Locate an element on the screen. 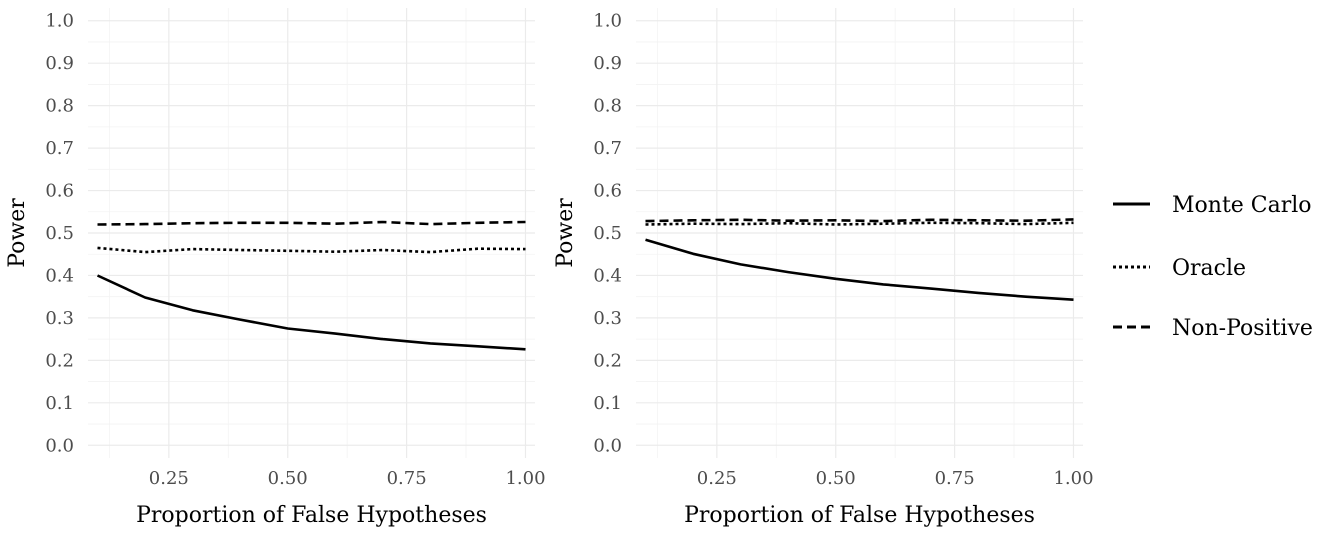 Image resolution: width=1335 pixels, height=535 pixels. legend: Monte Carlo Oracle Non-Positive is located at coordinates (1213, 267).